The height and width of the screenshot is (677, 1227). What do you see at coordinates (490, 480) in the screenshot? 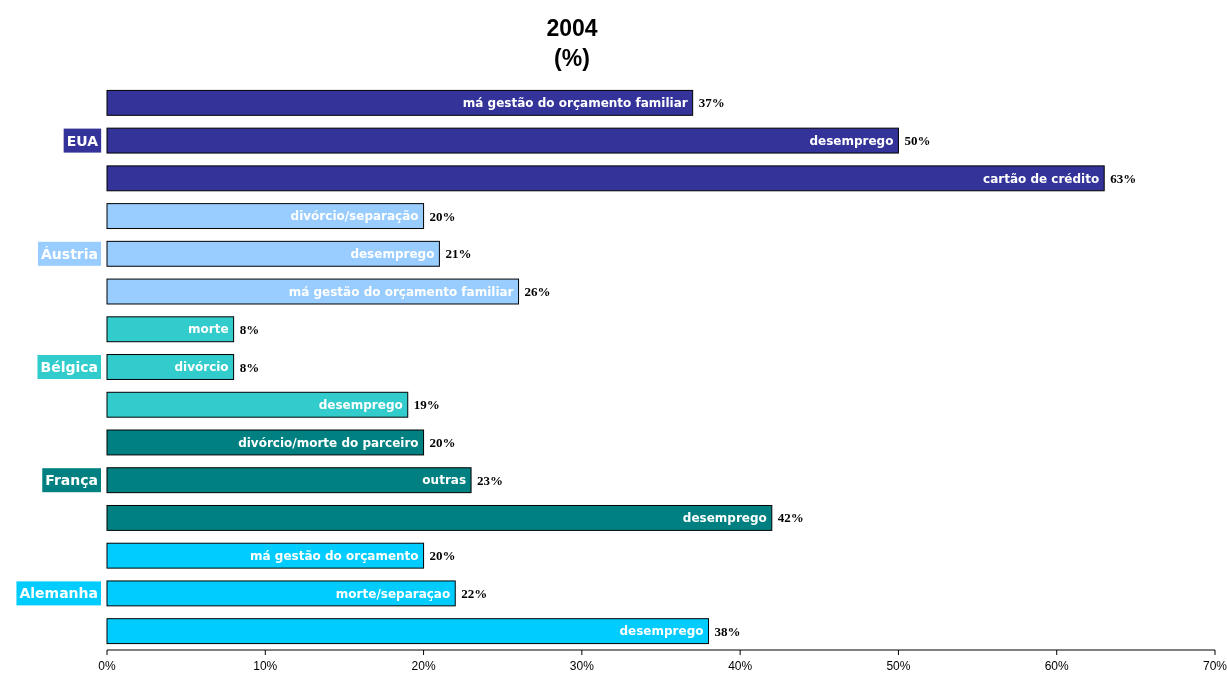
I see `data-label: 23%` at bounding box center [490, 480].